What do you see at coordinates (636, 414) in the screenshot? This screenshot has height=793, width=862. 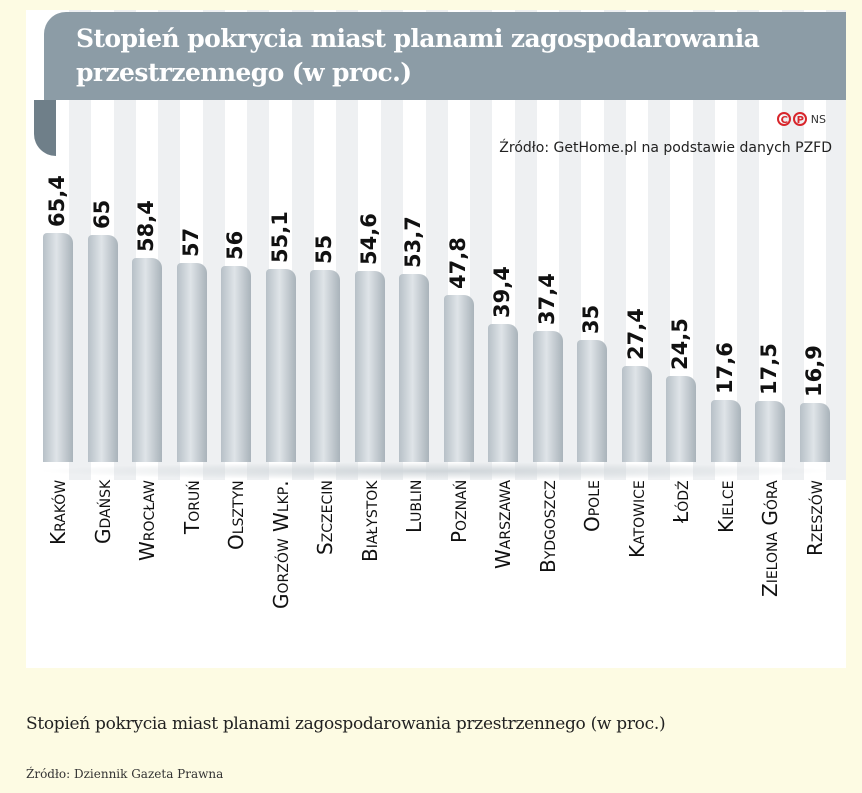 I see `bar-katowice` at bounding box center [636, 414].